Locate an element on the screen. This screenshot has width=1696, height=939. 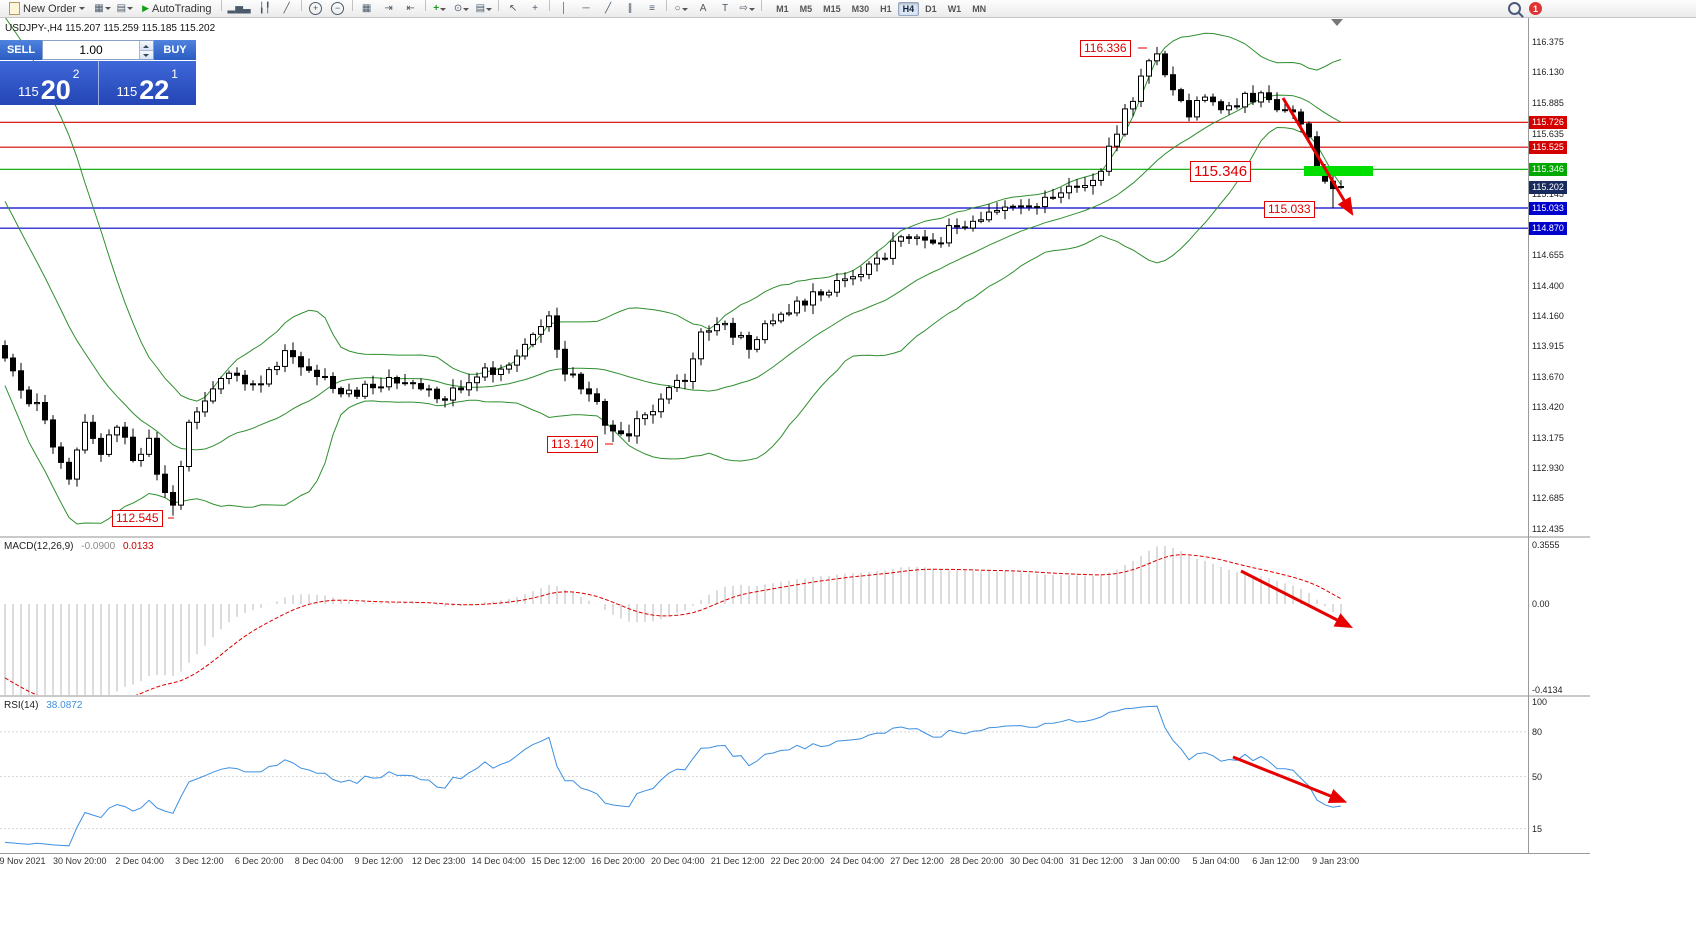
new-order-button: New Order is located at coordinates (47, 8).